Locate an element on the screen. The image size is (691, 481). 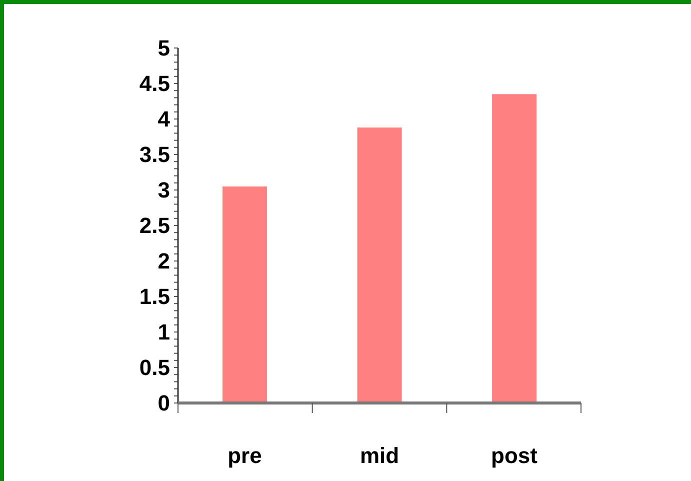
y-tick-label: 4 is located at coordinates (164, 119).